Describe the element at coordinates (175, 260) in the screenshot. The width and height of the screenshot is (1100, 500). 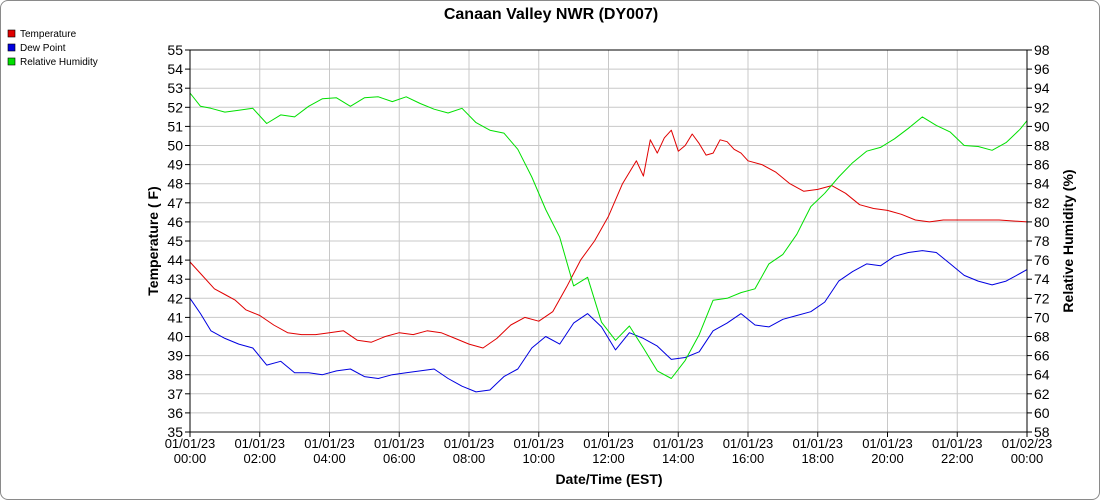
I see `y-tick-label: 44` at that location.